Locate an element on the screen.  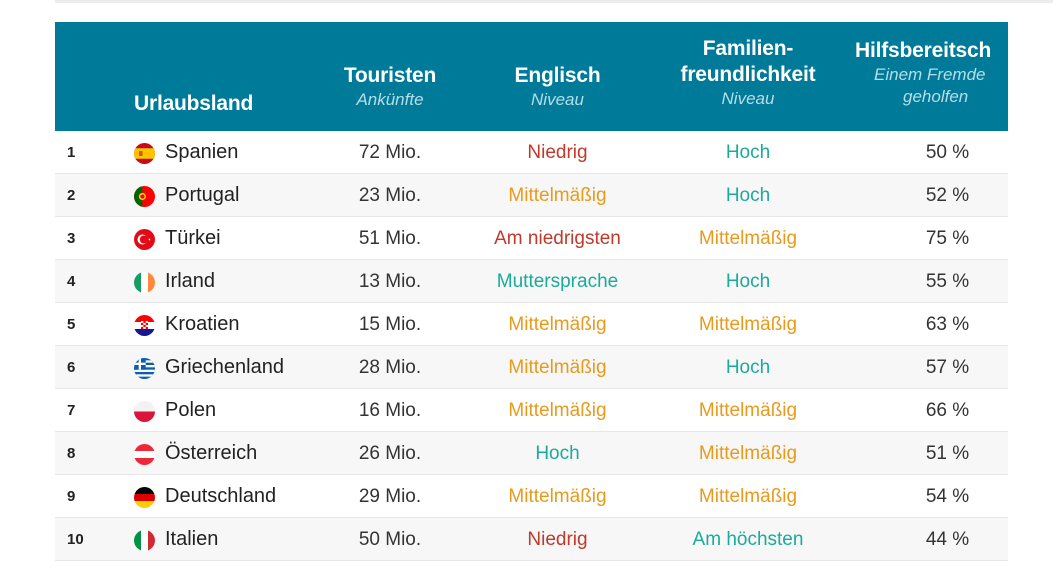
column-header-family: Familien- freundlichkeit Niveau is located at coordinates (748, 73).